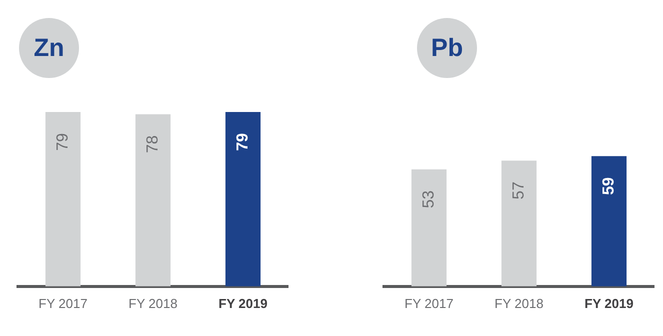 Image resolution: width=663 pixels, height=336 pixels. What do you see at coordinates (447, 48) in the screenshot?
I see `chart-title: Pb` at bounding box center [447, 48].